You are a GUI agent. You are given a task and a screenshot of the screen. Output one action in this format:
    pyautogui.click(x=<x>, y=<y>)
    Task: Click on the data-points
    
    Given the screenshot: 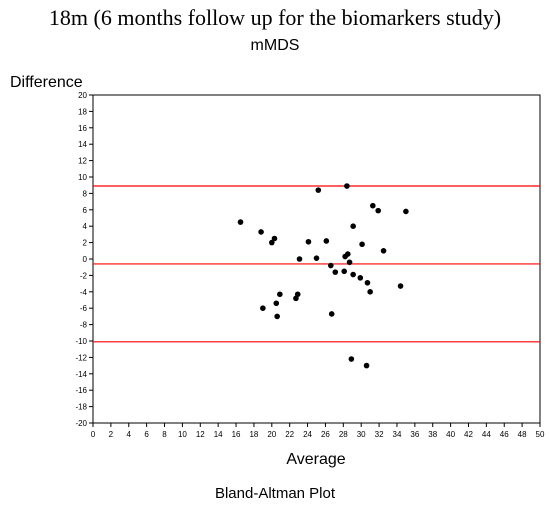 What is the action you would take?
    pyautogui.click(x=323, y=276)
    